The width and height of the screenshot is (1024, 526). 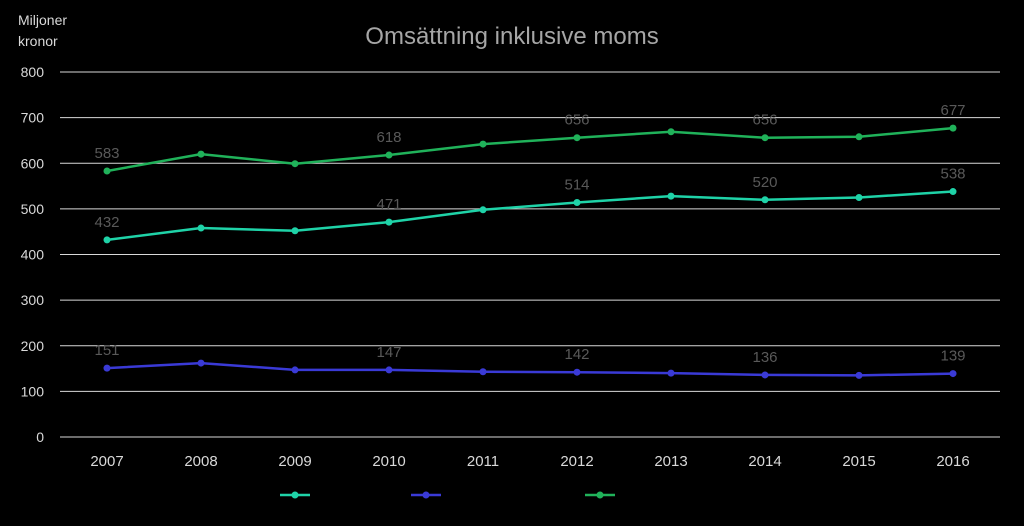 What do you see at coordinates (33, 300) in the screenshot?
I see `y-tick-label: 300` at bounding box center [33, 300].